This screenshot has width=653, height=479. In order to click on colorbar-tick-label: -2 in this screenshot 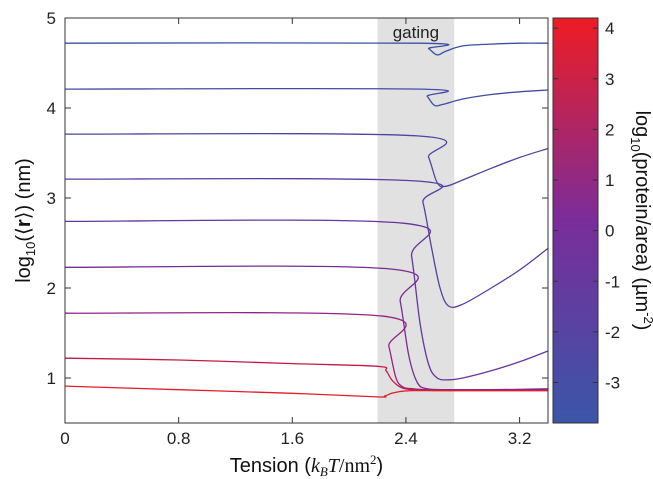, I will do `click(612, 332)`.